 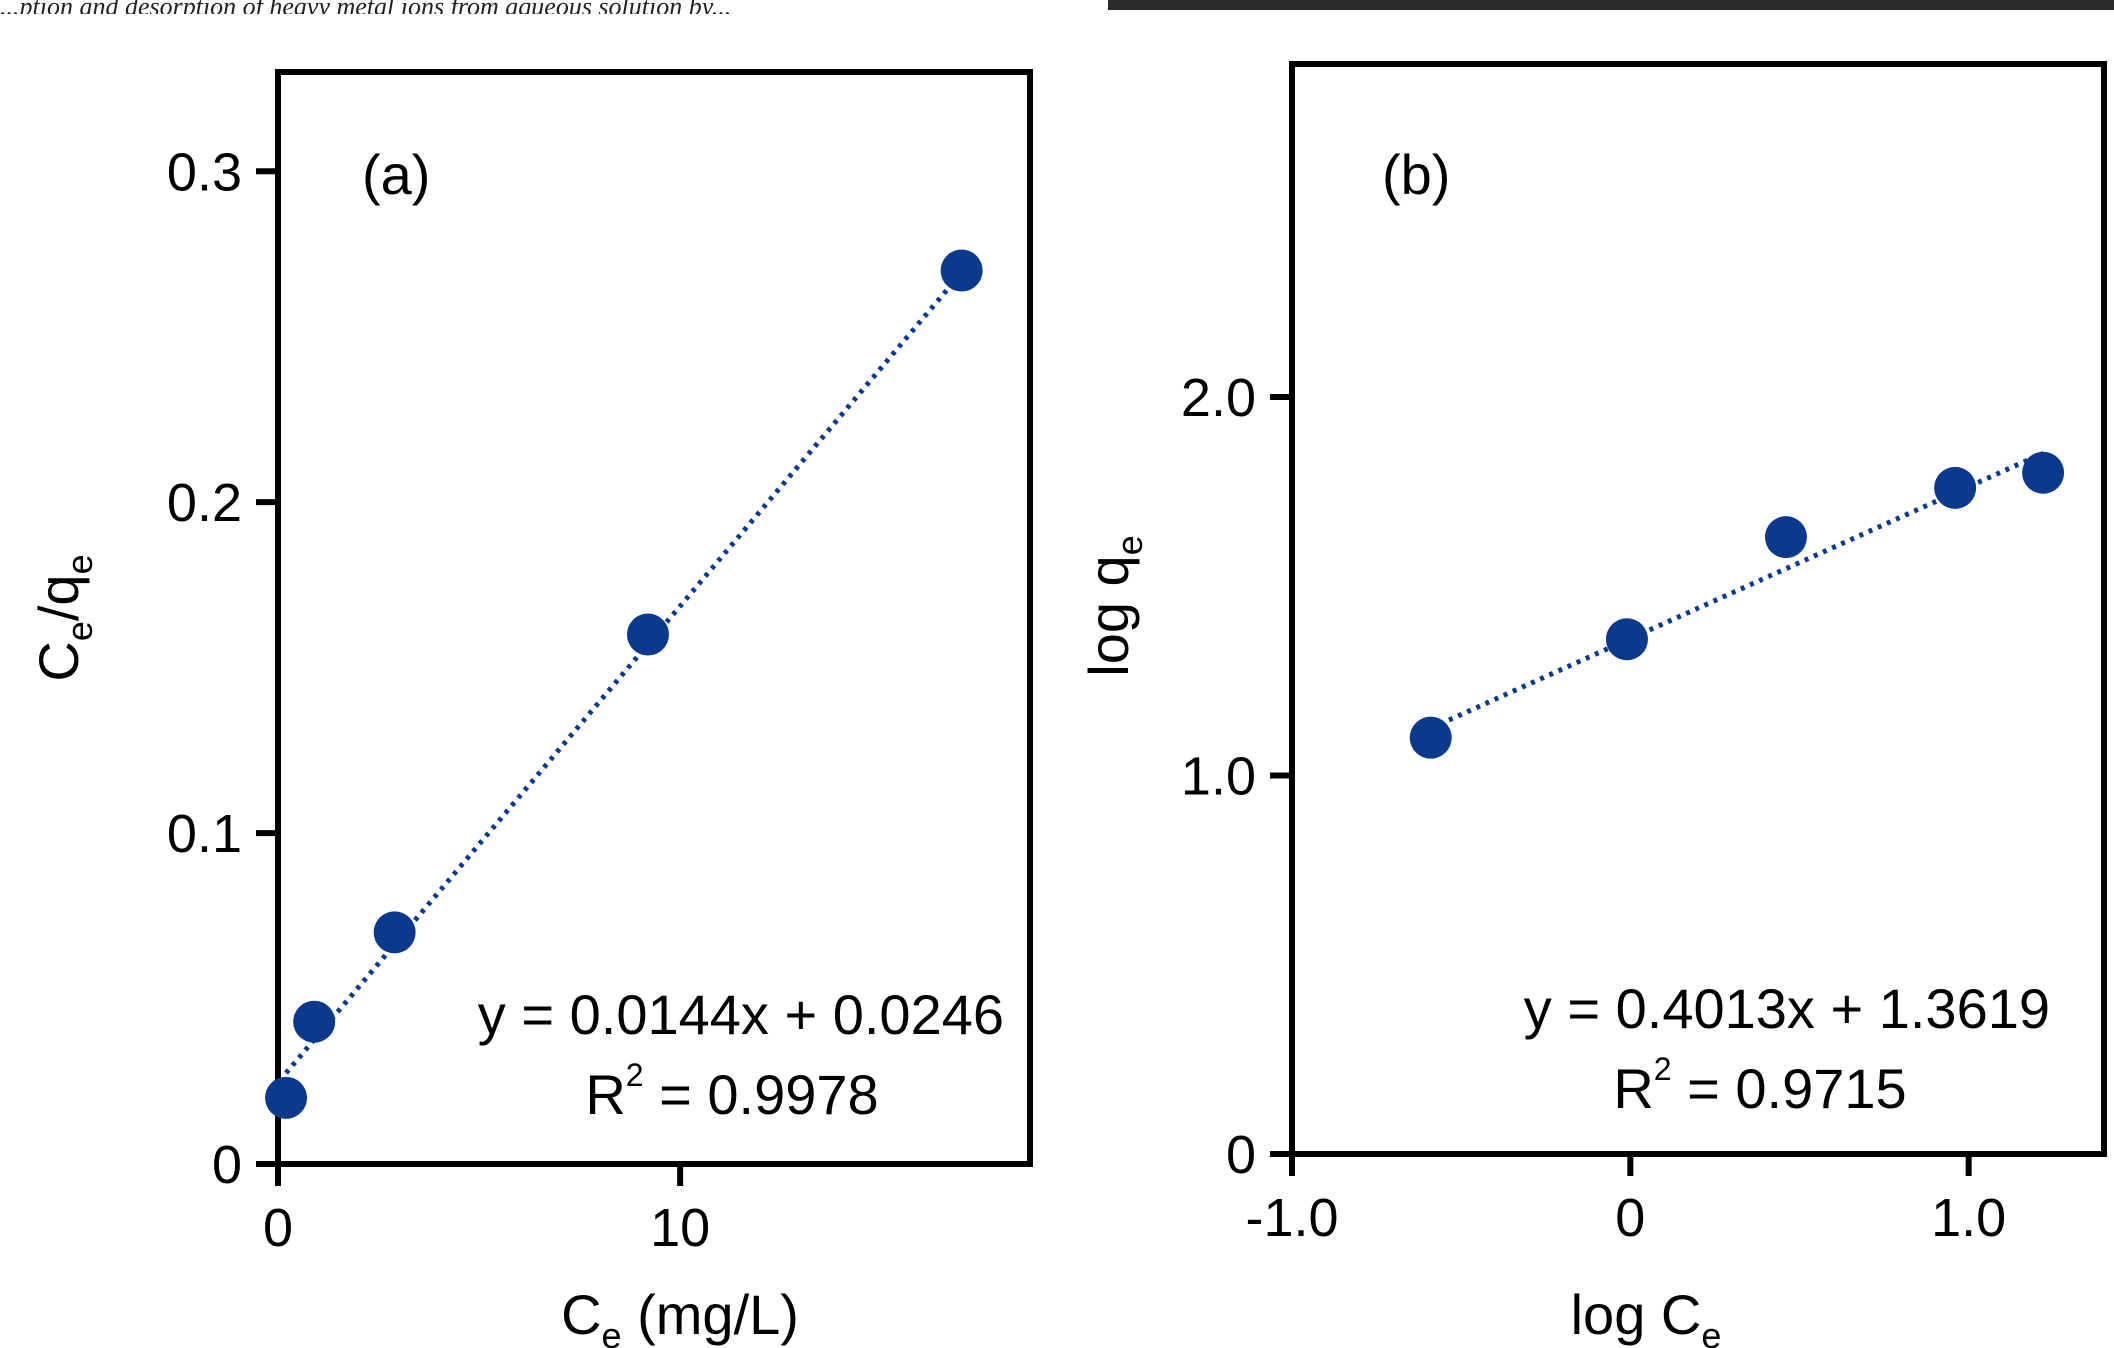 What do you see at coordinates (1630, 1218) in the screenshot?
I see `x-tick-label-b-1: 0` at bounding box center [1630, 1218].